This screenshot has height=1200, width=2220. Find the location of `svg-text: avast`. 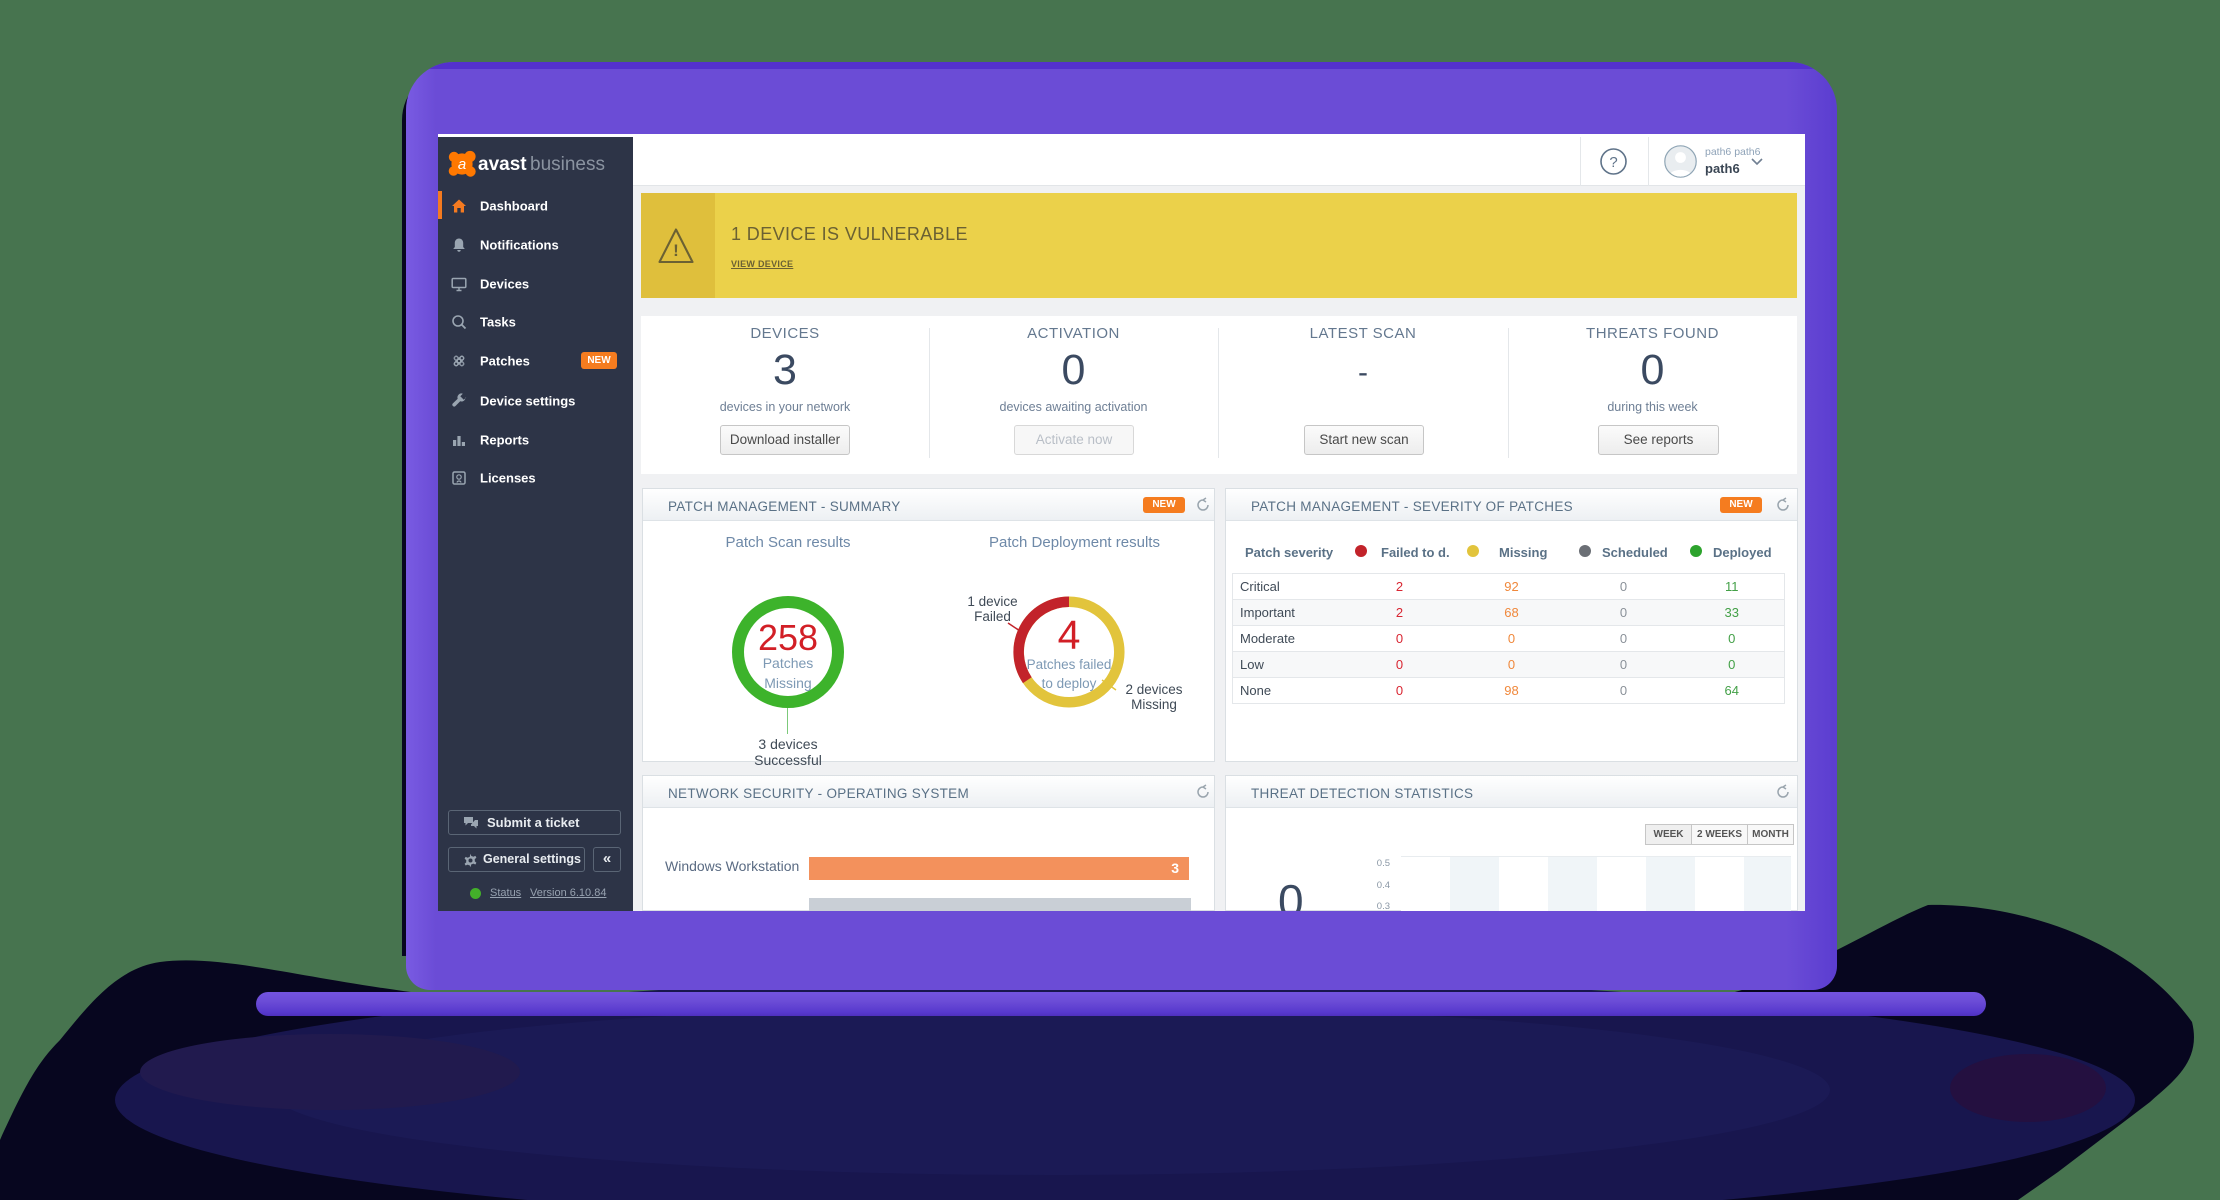

svg-text: avast is located at coordinates (502, 164).